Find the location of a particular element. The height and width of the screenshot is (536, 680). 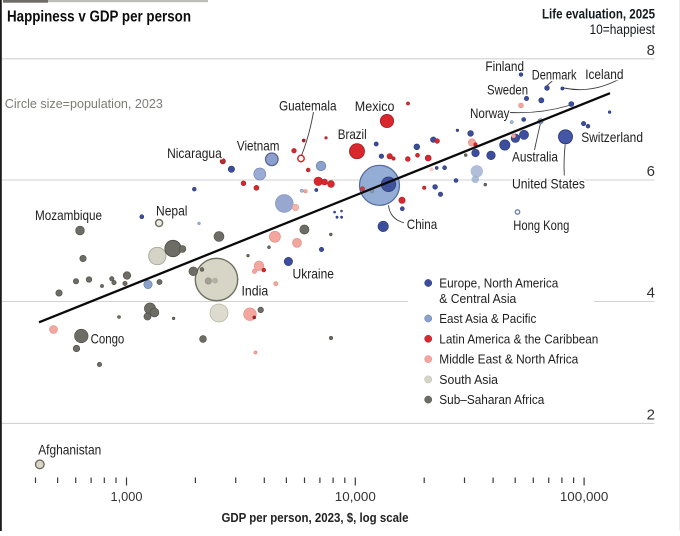

svg-text: Denmark is located at coordinates (554, 75).